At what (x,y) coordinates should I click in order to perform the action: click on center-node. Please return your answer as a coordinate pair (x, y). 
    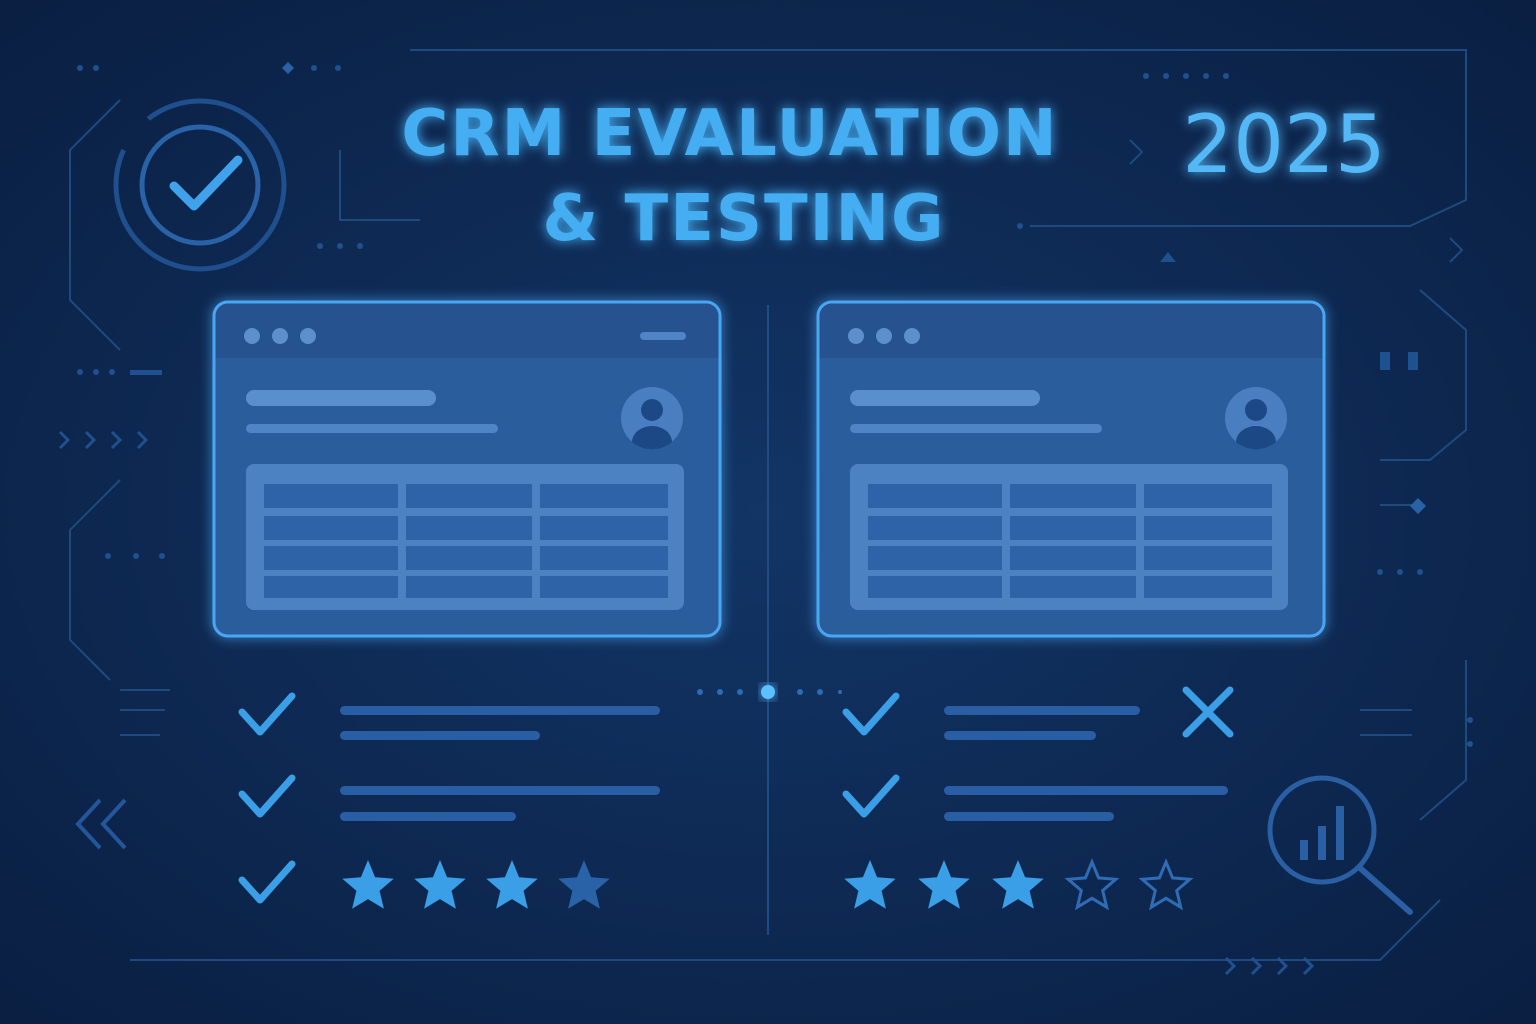
    Looking at the image, I should click on (768, 692).